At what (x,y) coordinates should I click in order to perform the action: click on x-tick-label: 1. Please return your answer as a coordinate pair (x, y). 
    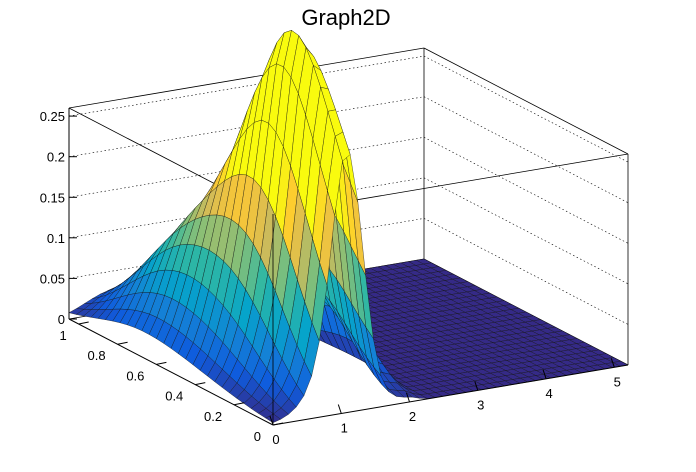
    Looking at the image, I should click on (344, 428).